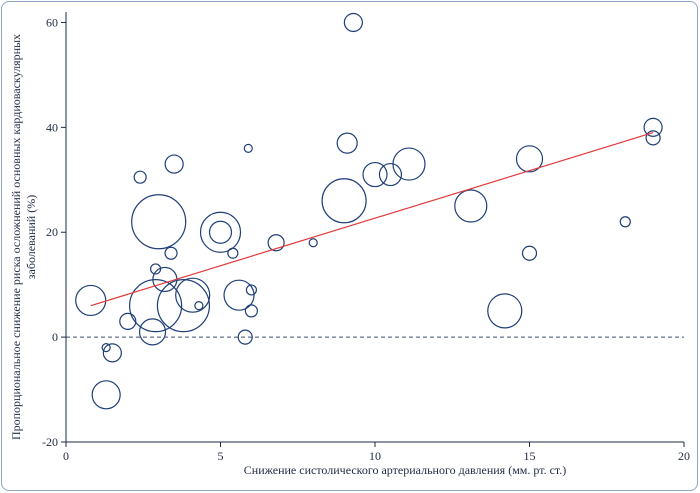  I want to click on y-tick-label: 60, so click(52, 22).